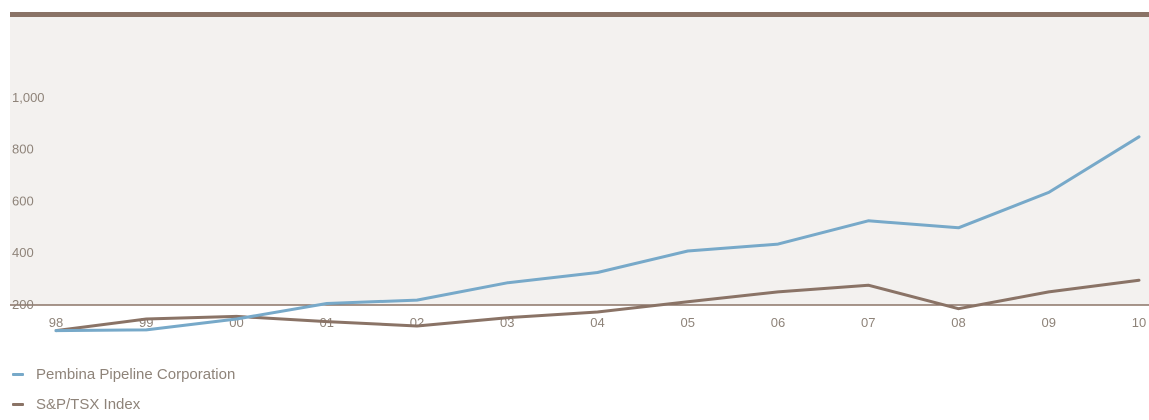 The image size is (1149, 420). Describe the element at coordinates (579, 14) in the screenshot. I see `top-border` at that location.